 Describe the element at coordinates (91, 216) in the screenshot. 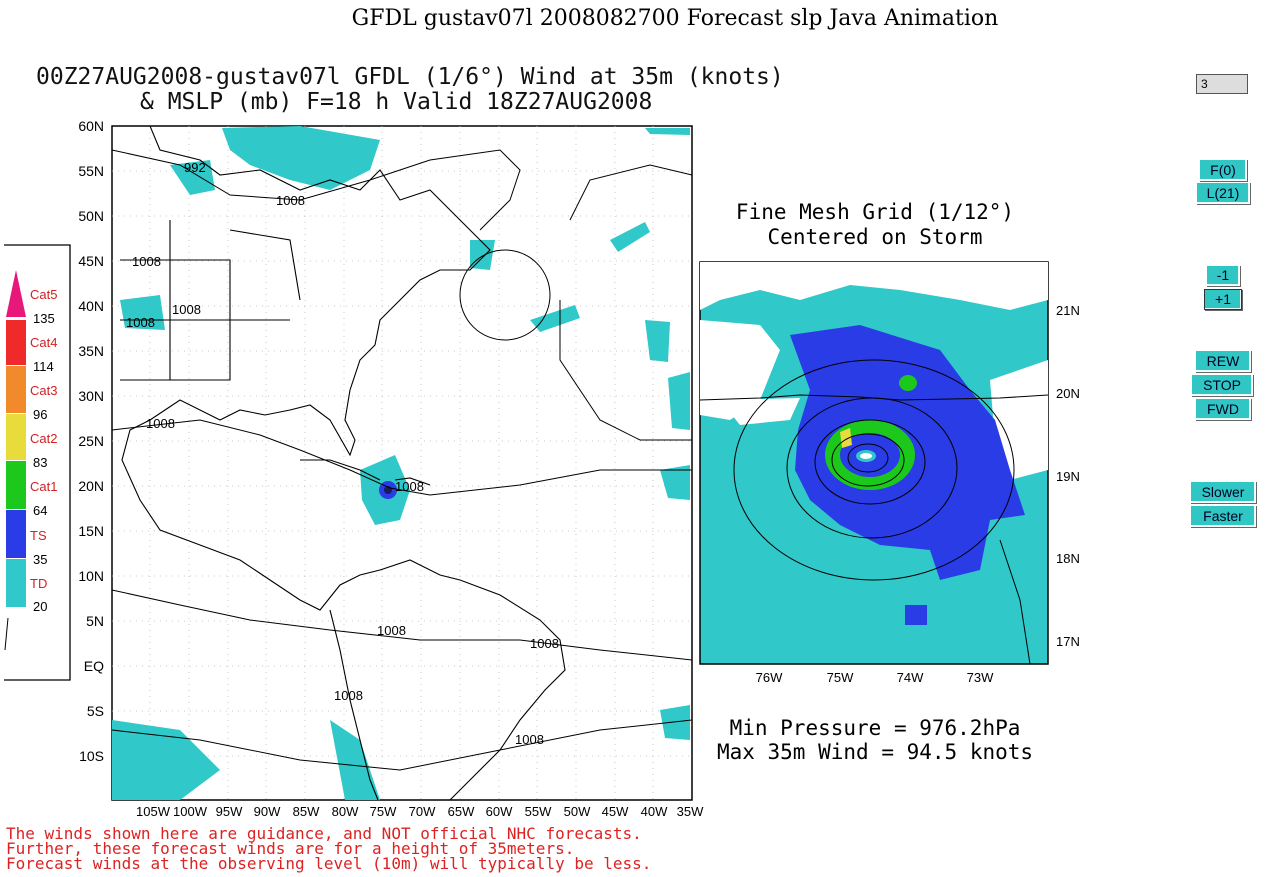

I see `lat-label: 50N` at that location.